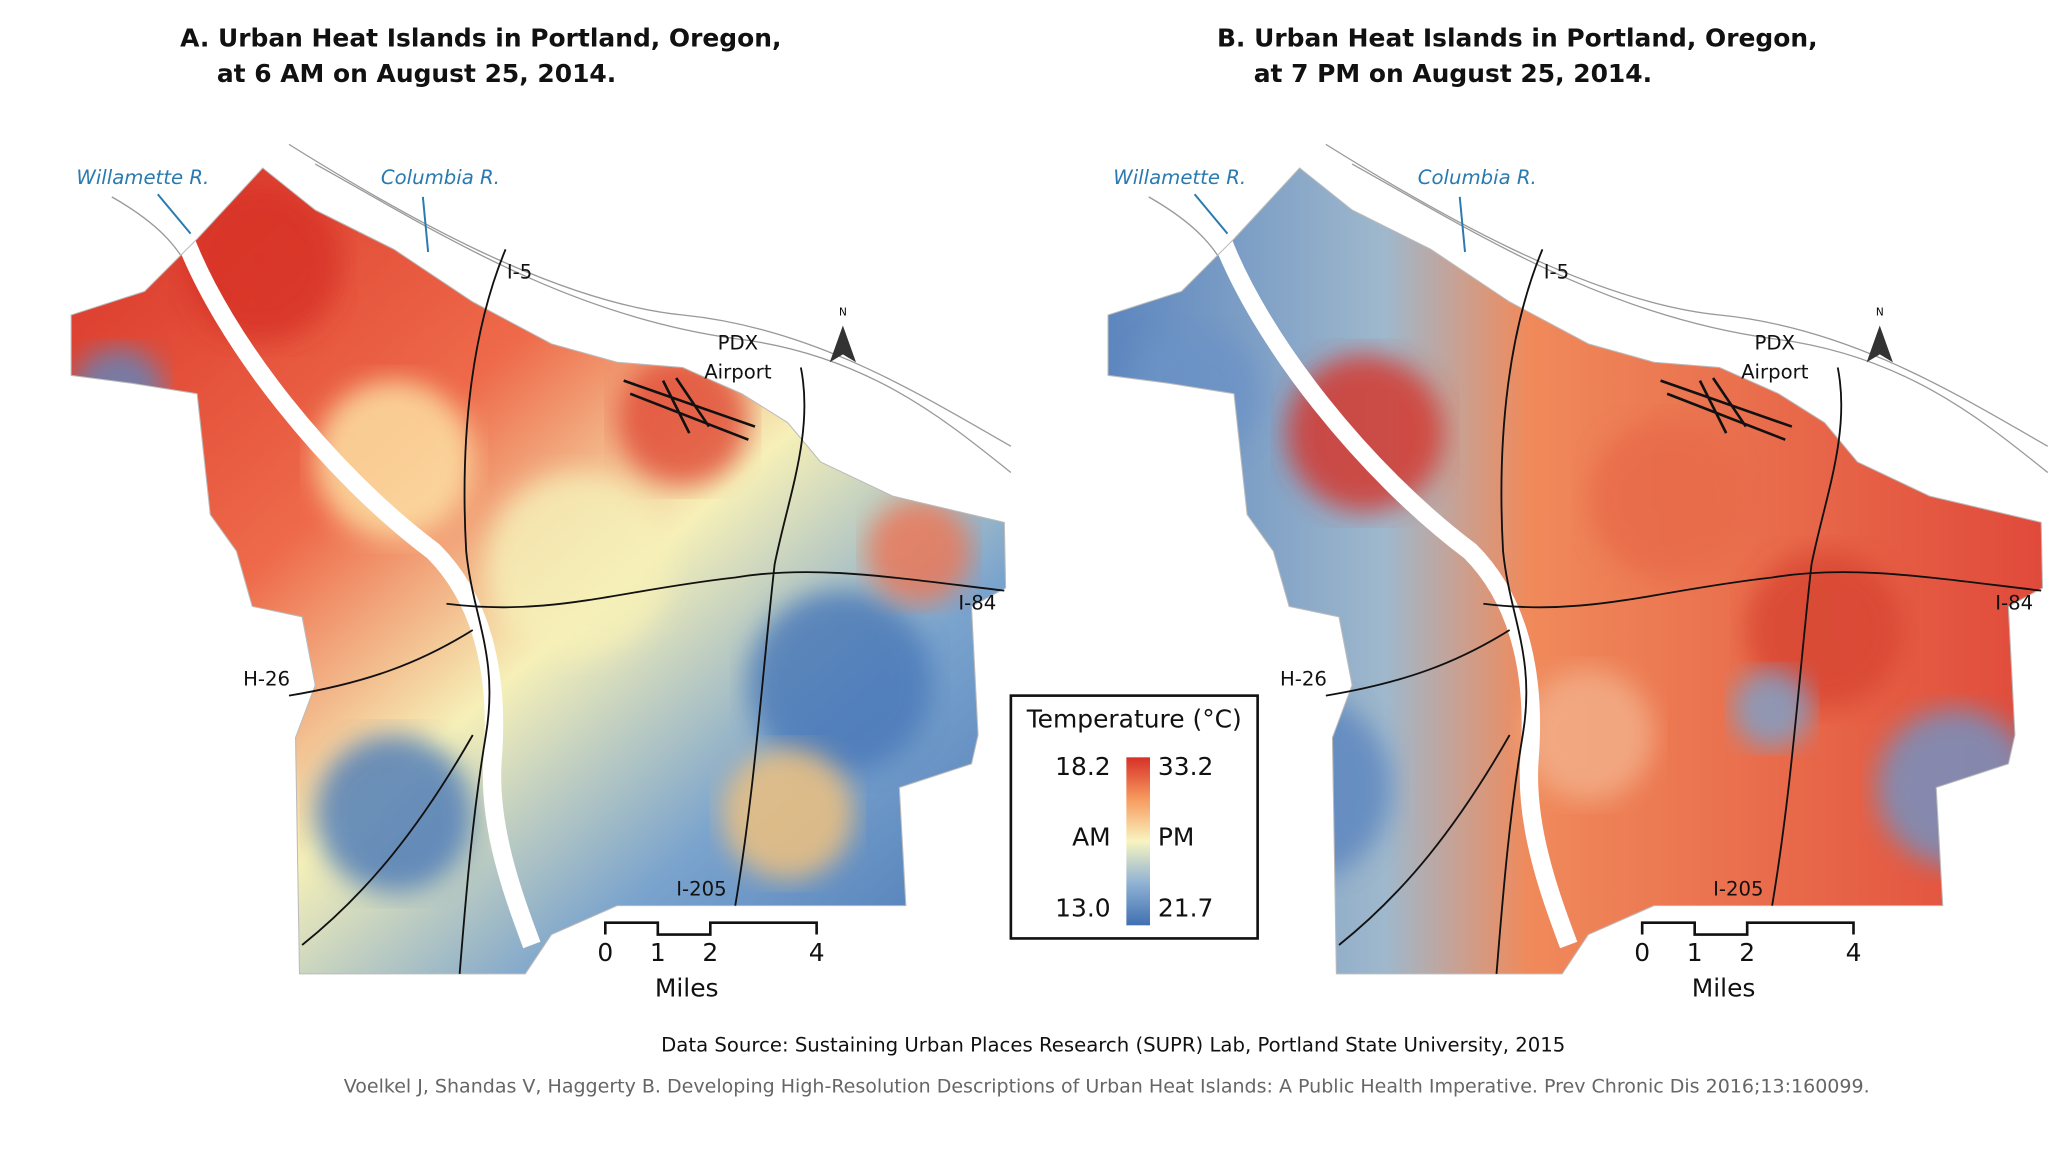  What do you see at coordinates (1453, 73) in the screenshot?
I see `panel-title: at 7 PM on August 25, 2014.` at bounding box center [1453, 73].